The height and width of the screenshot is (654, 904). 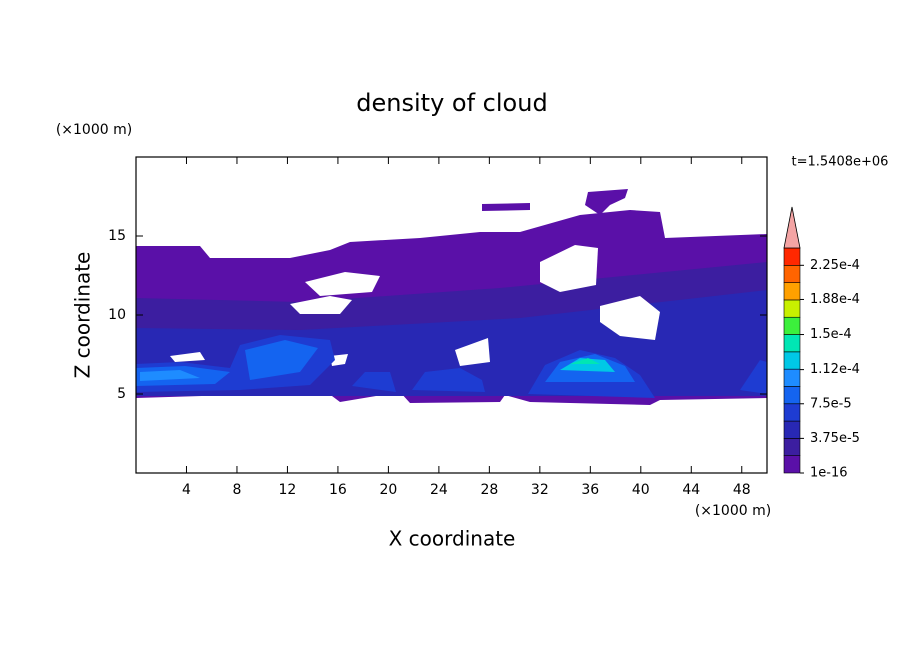 What do you see at coordinates (117, 236) in the screenshot?
I see `y-tick-label: 15` at bounding box center [117, 236].